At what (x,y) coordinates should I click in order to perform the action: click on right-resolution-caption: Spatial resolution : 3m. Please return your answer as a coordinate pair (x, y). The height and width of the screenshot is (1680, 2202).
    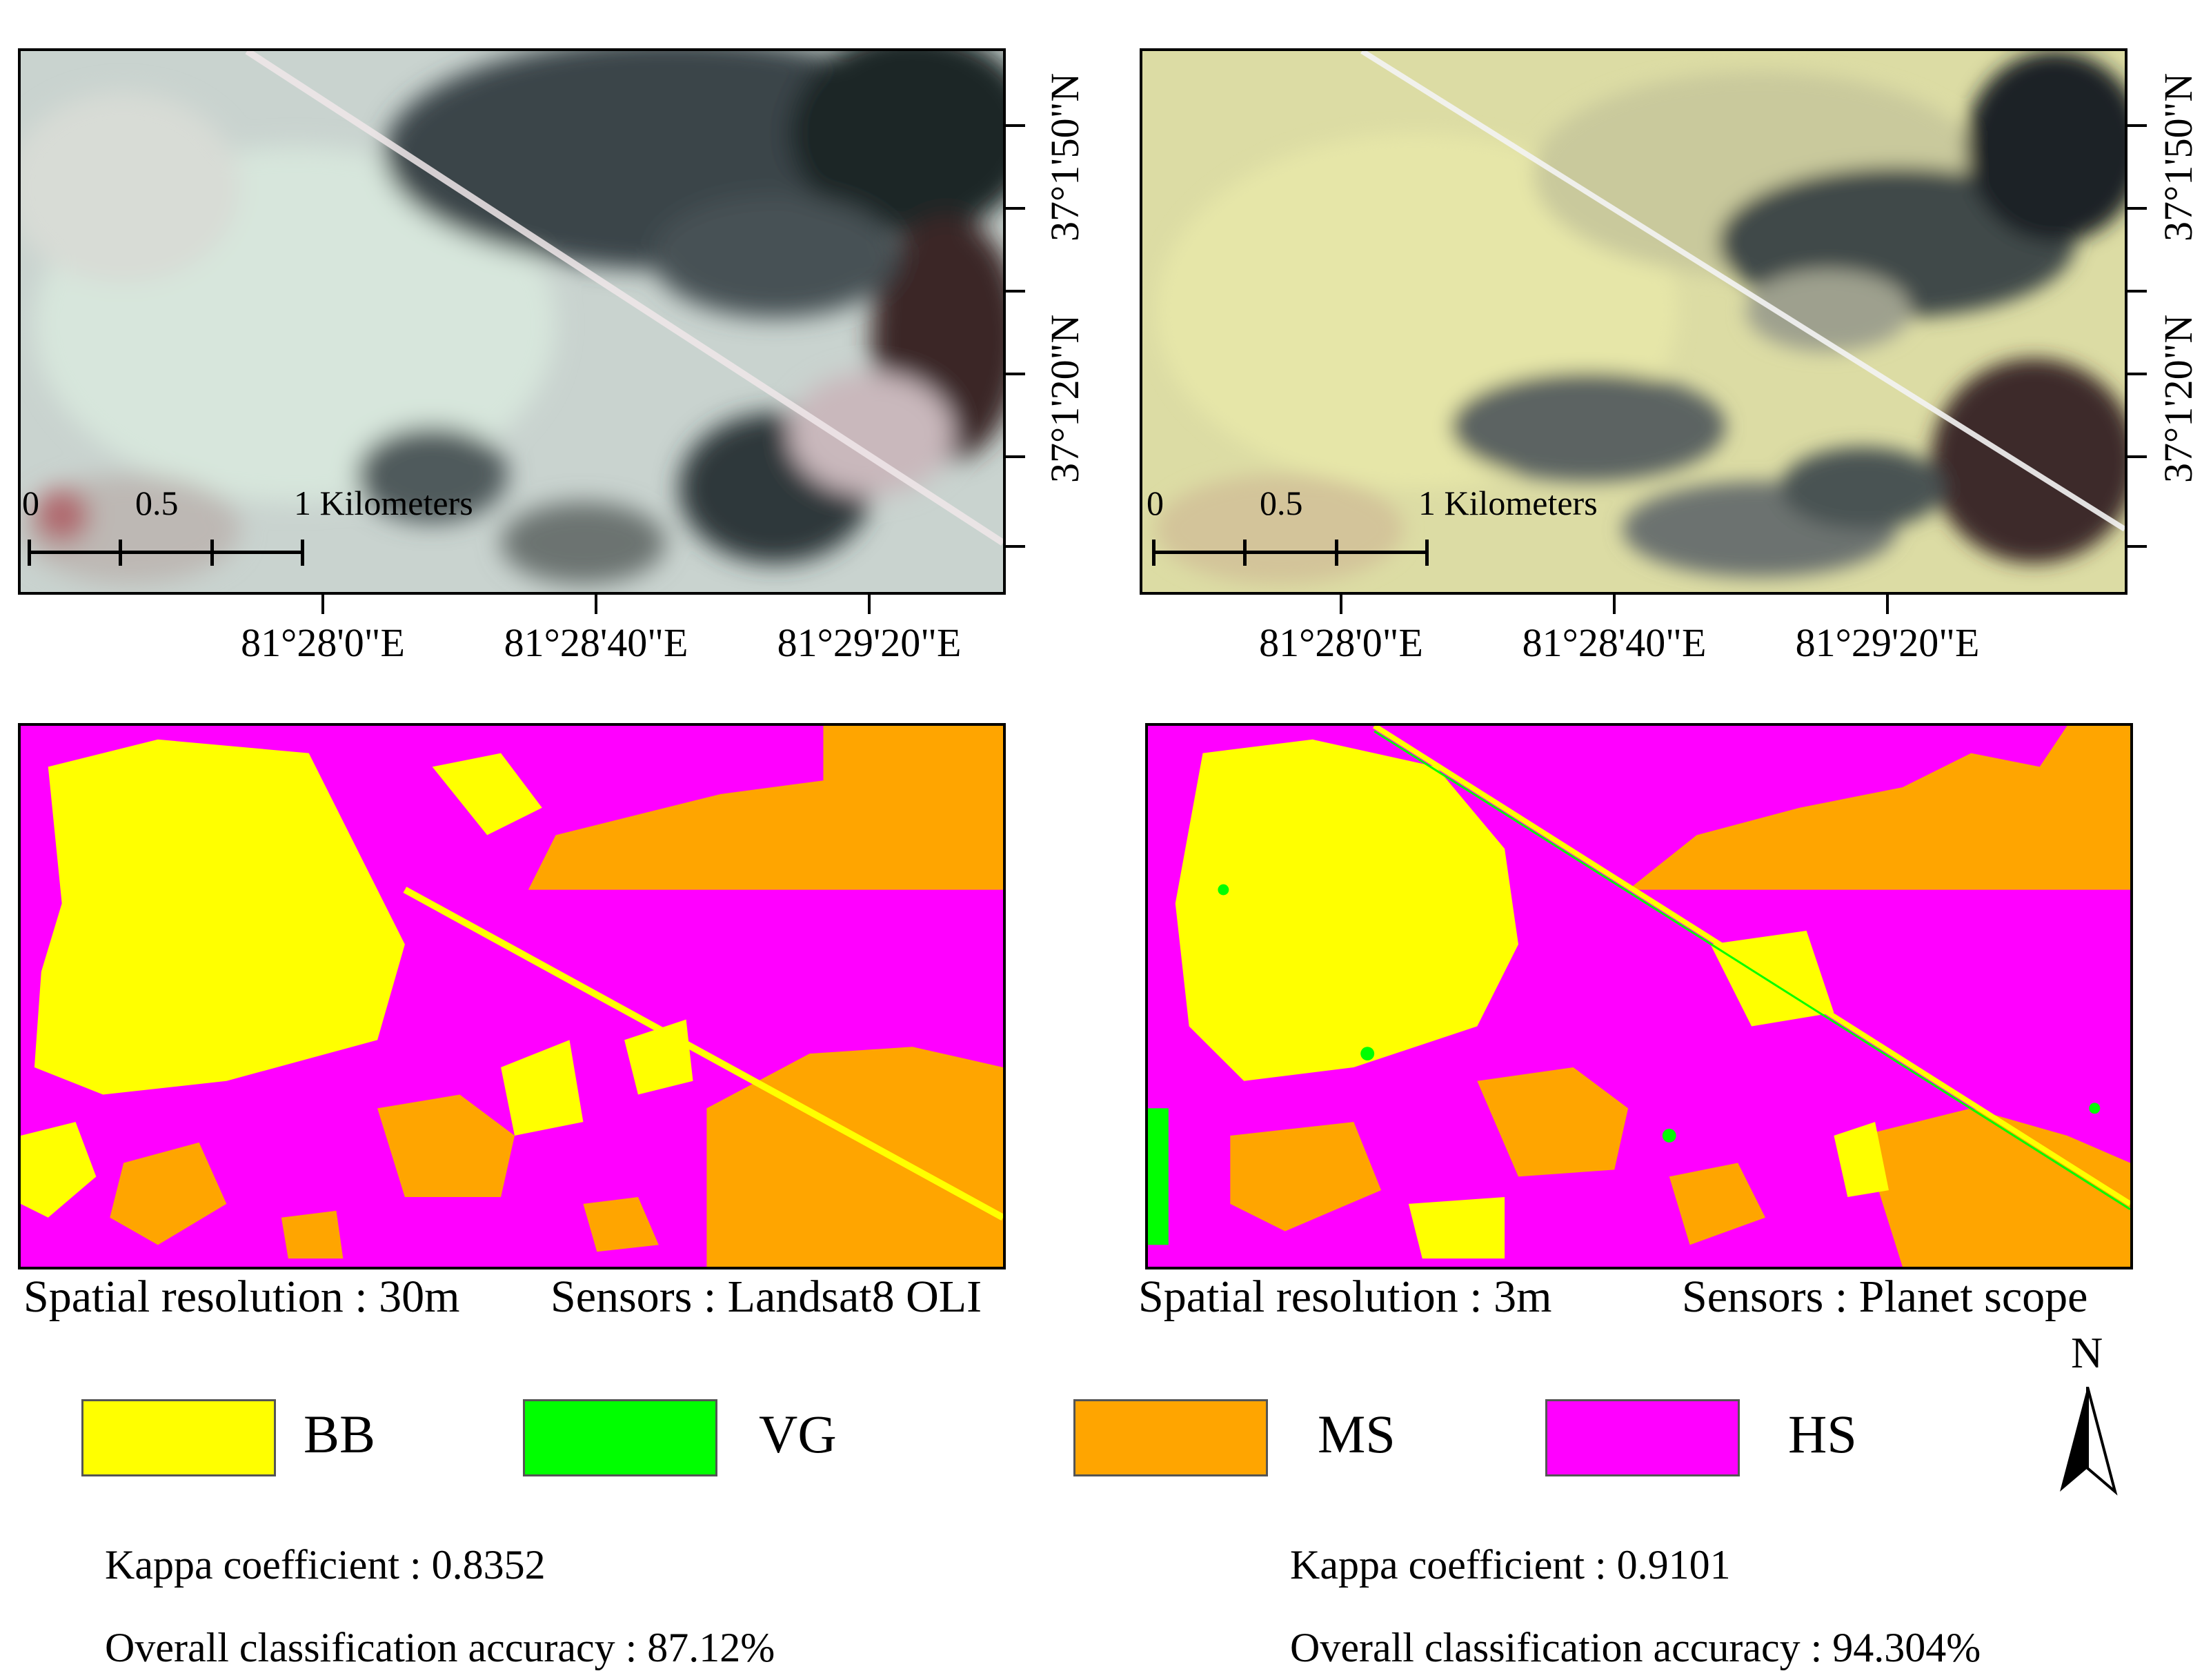
    Looking at the image, I should click on (1345, 1297).